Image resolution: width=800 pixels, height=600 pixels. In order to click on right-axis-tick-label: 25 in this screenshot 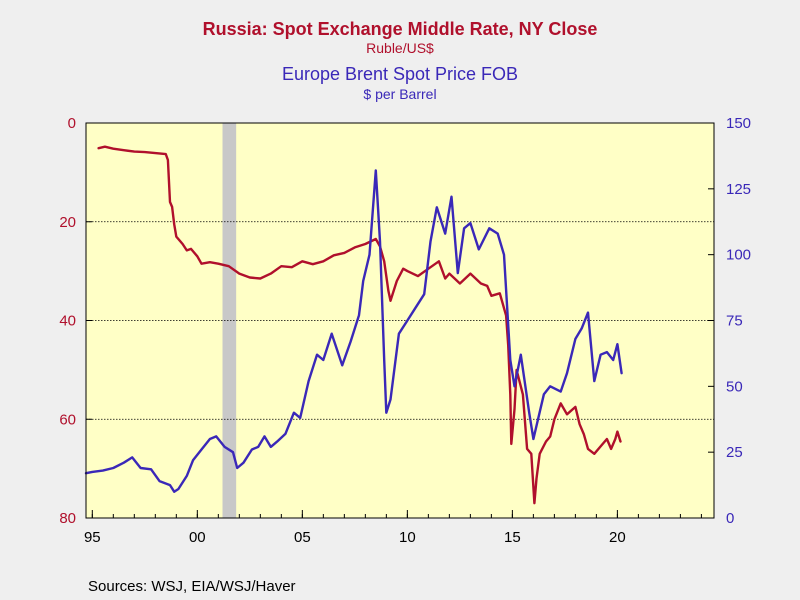, I will do `click(734, 452)`.